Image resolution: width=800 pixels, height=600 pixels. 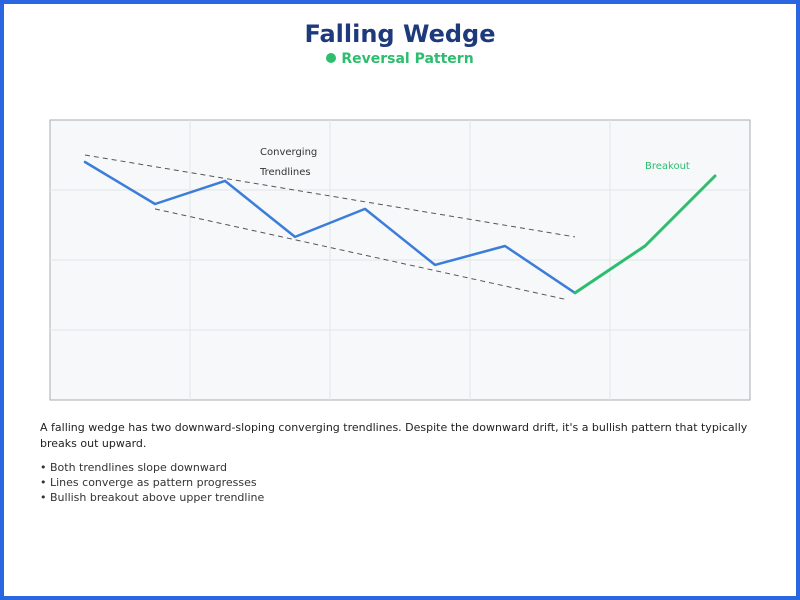 What do you see at coordinates (331, 58) in the screenshot?
I see `green-dot-icon` at bounding box center [331, 58].